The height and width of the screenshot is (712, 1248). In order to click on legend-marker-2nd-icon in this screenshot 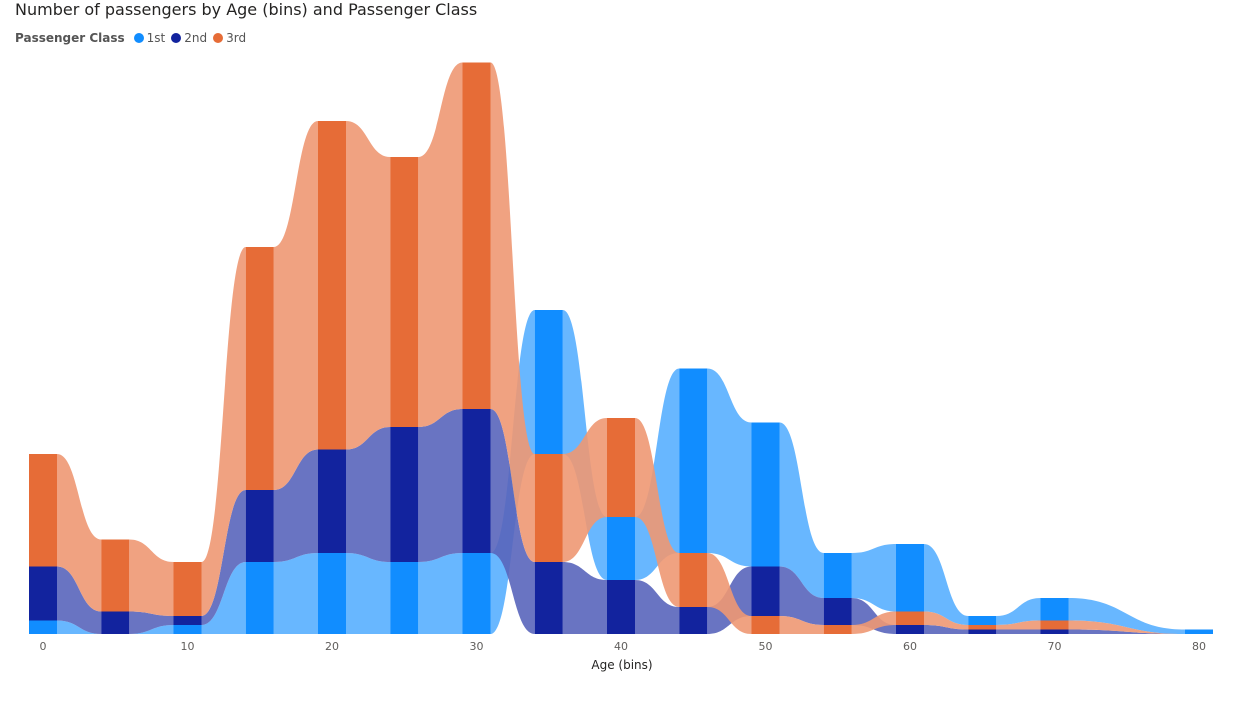, I will do `click(176, 38)`.